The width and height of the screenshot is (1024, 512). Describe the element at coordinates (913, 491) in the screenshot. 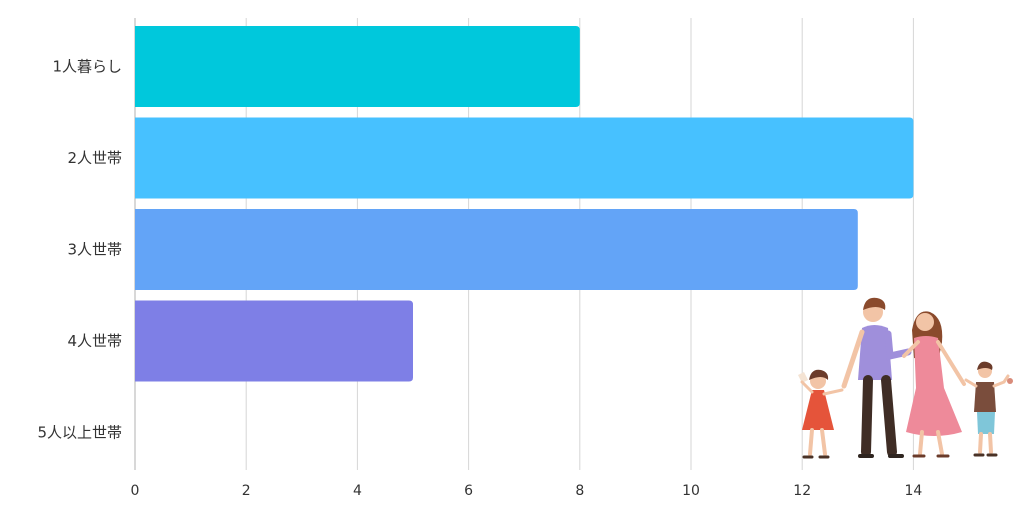

I see `x-tick-label: 14` at that location.